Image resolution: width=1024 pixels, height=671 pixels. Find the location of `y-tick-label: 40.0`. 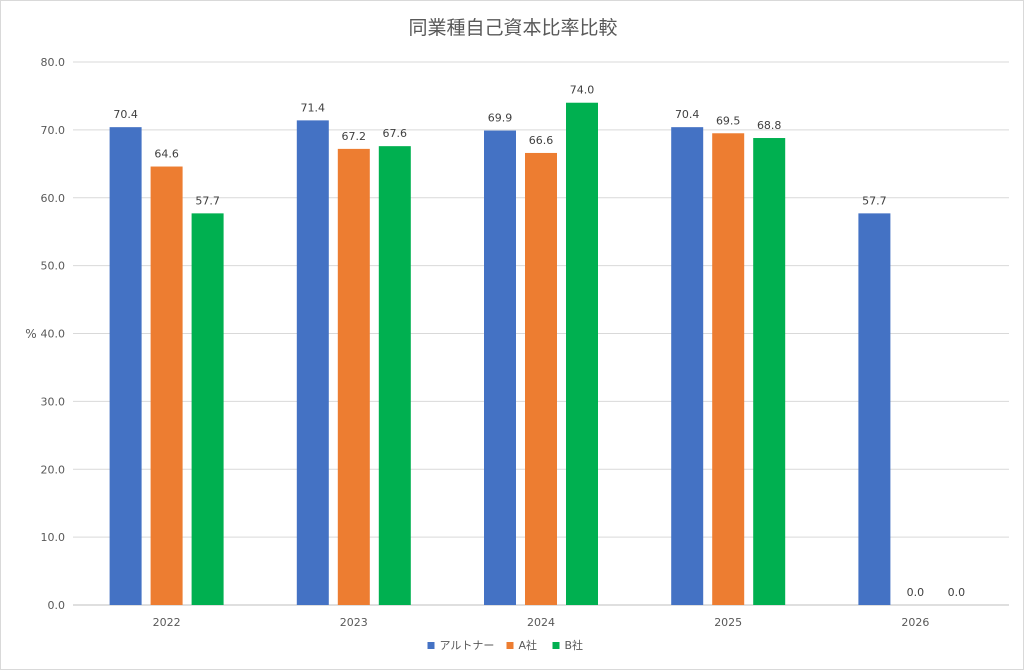

y-tick-label: 40.0 is located at coordinates (53, 334).